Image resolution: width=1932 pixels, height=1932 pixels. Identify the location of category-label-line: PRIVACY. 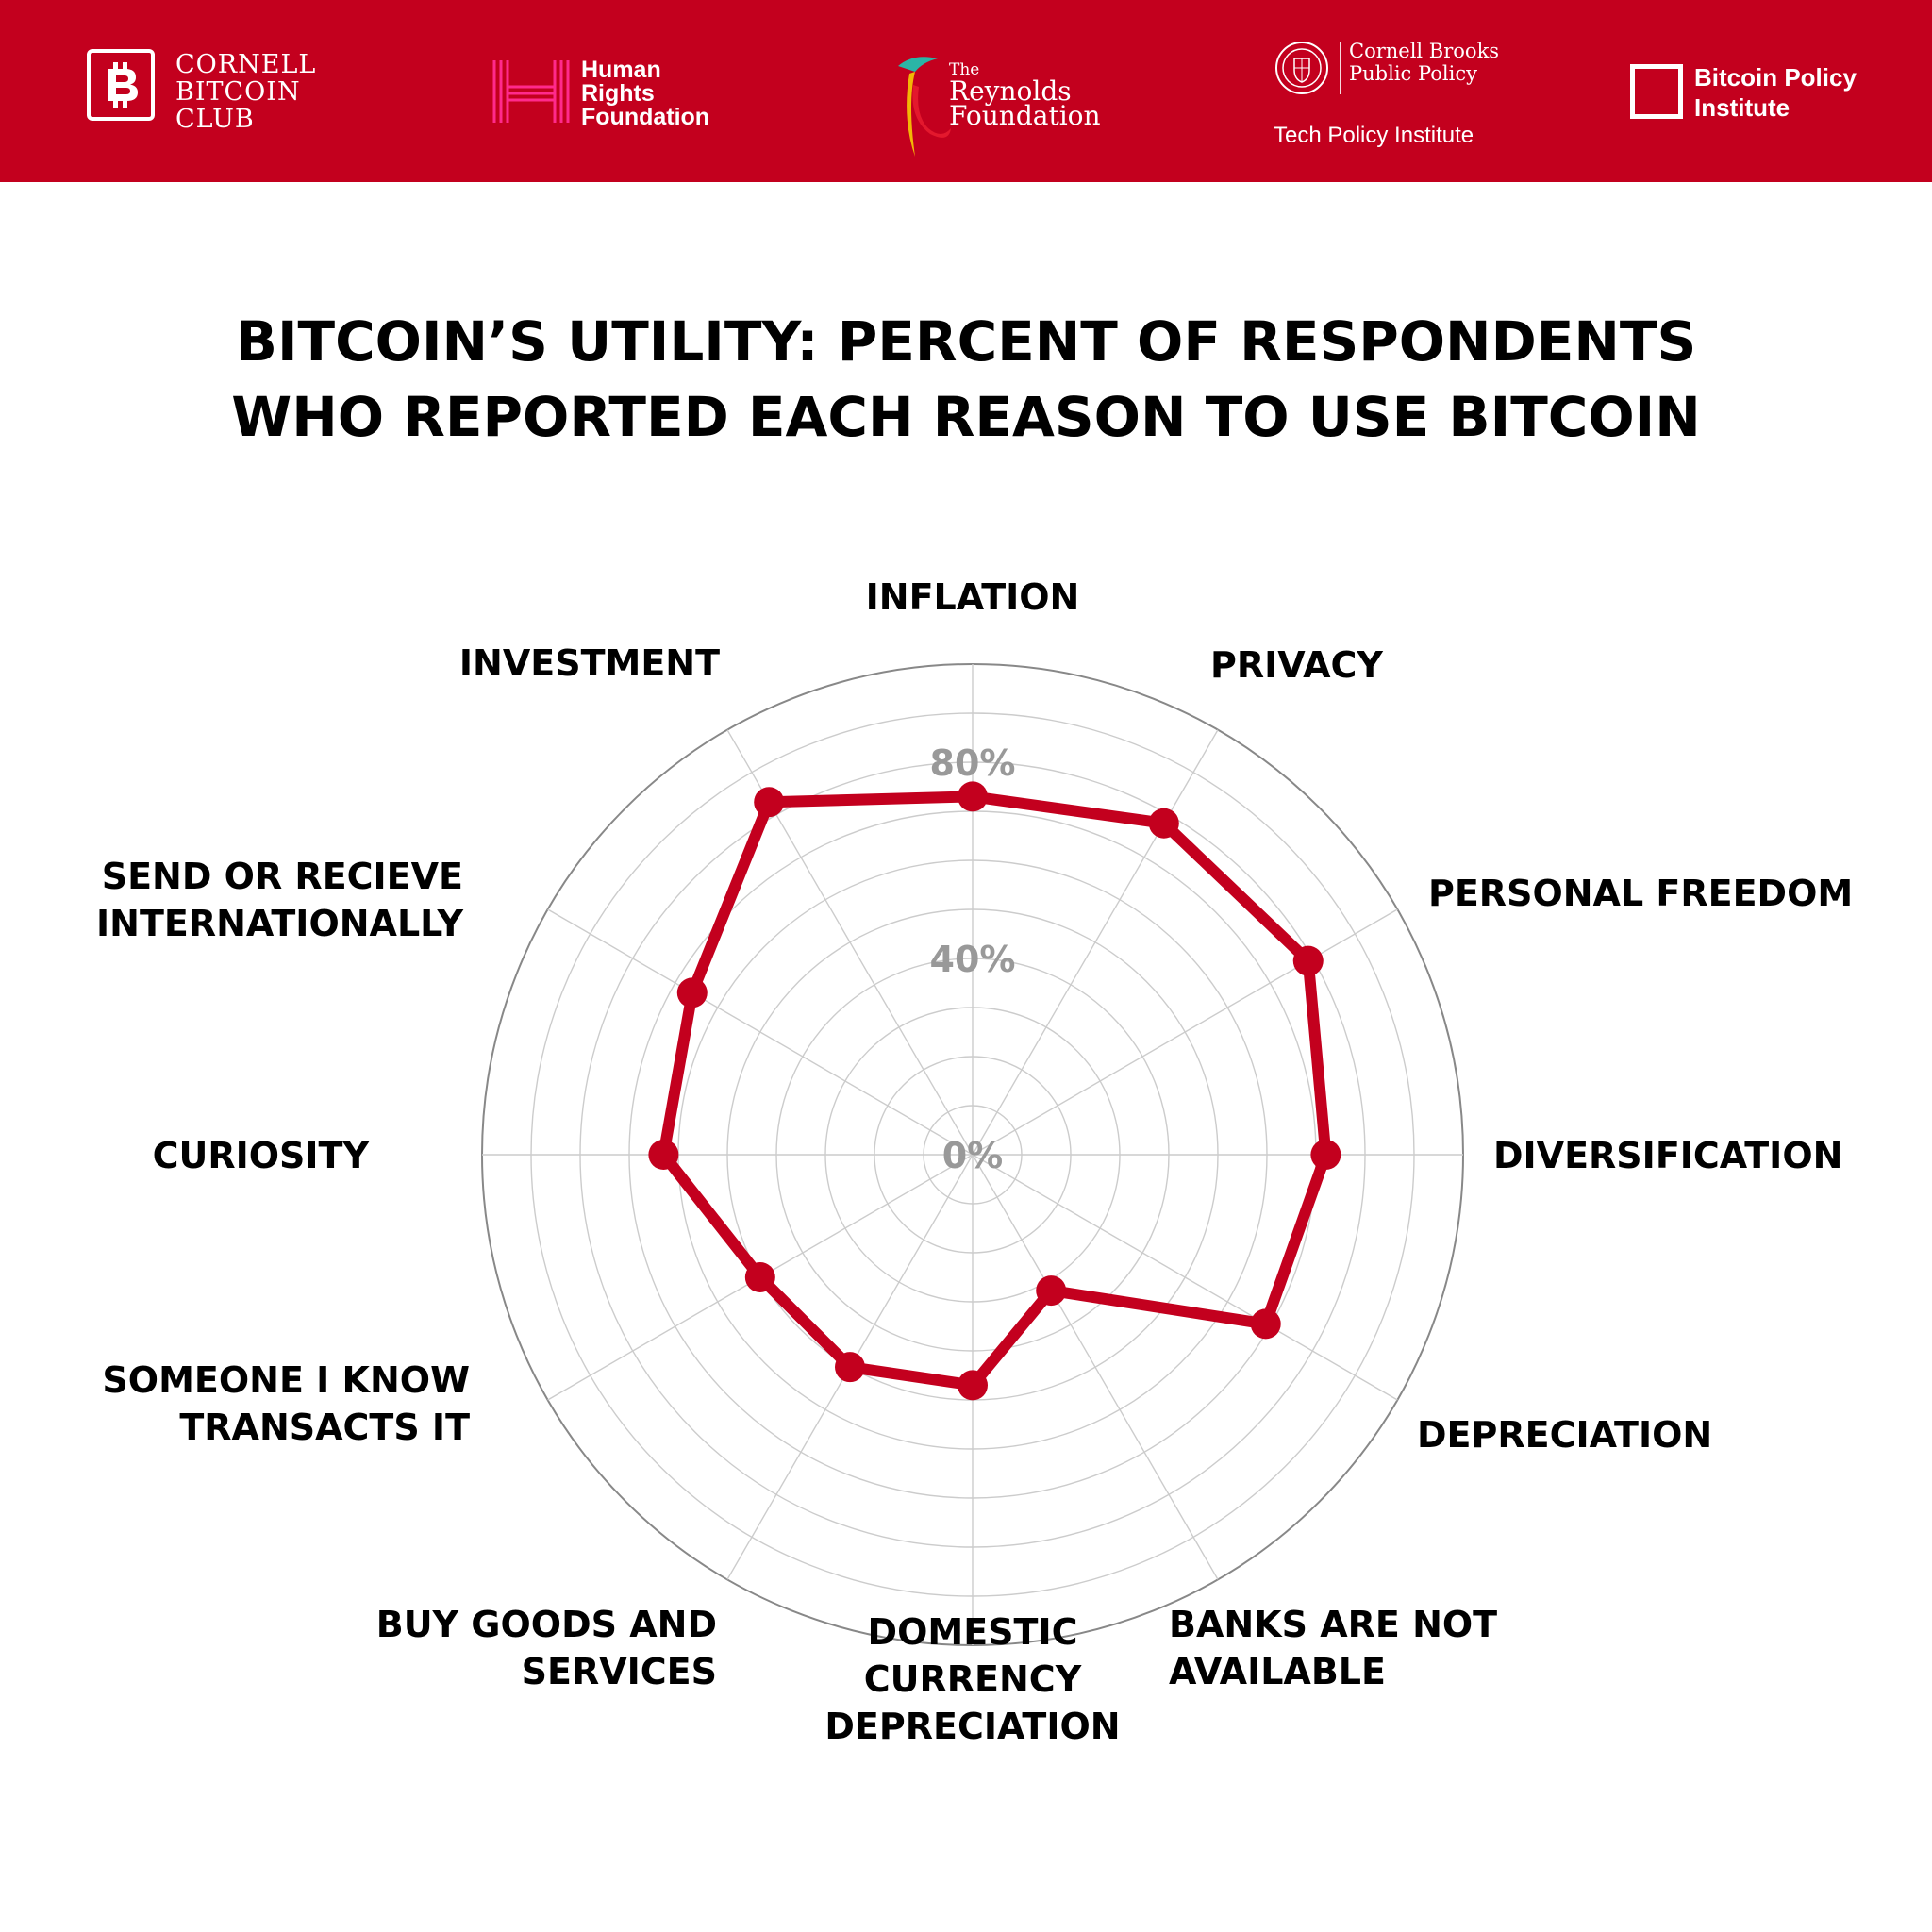
(1297, 665).